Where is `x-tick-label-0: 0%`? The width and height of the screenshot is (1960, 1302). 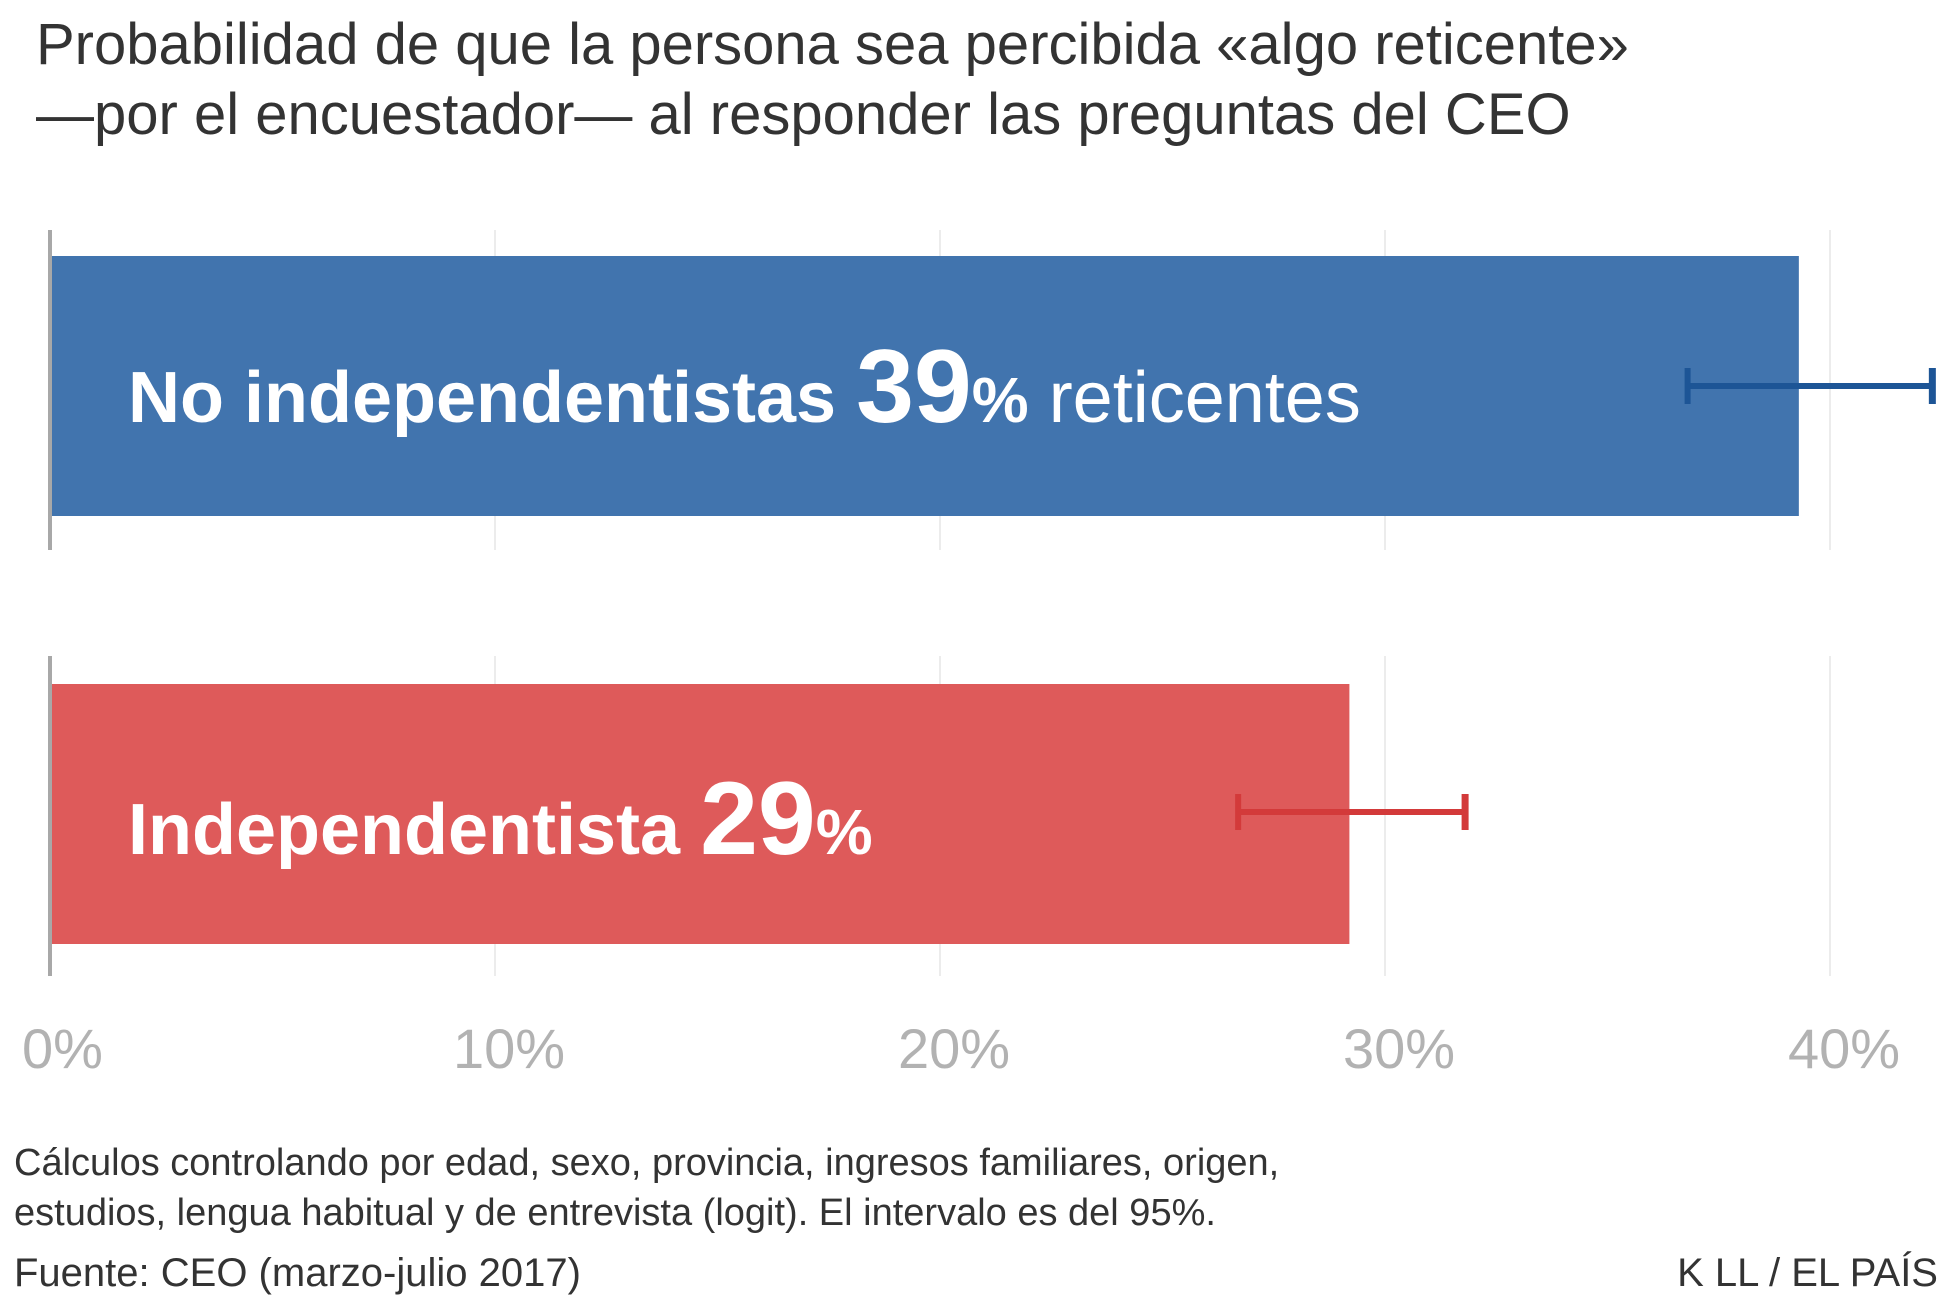 x-tick-label-0: 0% is located at coordinates (62, 1048).